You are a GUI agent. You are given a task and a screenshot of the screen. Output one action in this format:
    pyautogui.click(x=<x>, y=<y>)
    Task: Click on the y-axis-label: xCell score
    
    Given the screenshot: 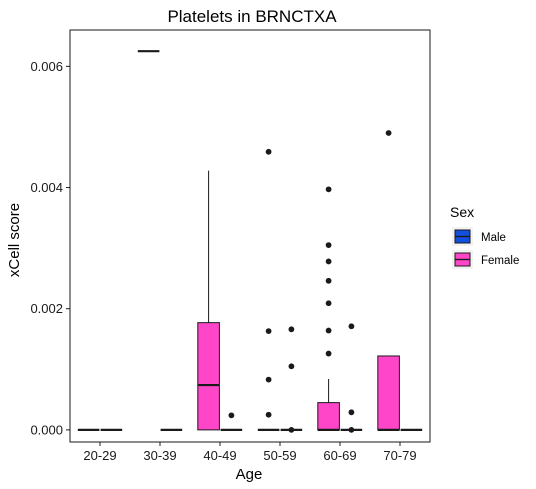 What is the action you would take?
    pyautogui.click(x=14, y=240)
    